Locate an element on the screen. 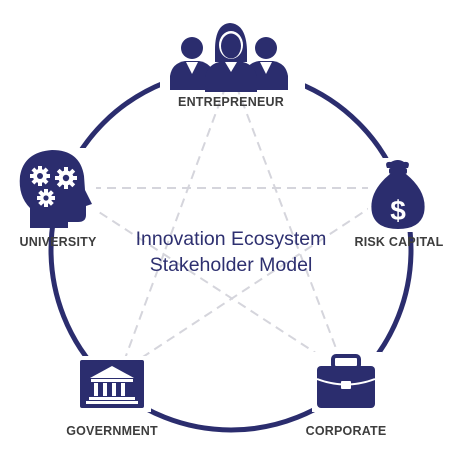  university-node: UNIVERSITY is located at coordinates (57, 198).